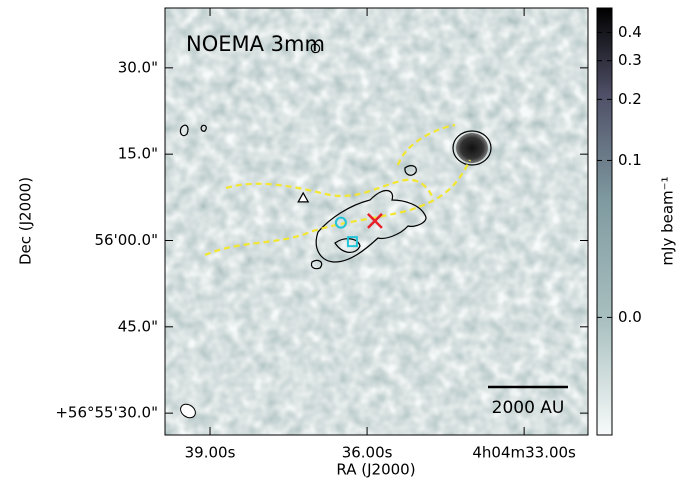 This screenshot has height=485, width=689. What do you see at coordinates (668, 220) in the screenshot?
I see `colorbar-label: mJy beam⁻¹` at bounding box center [668, 220].